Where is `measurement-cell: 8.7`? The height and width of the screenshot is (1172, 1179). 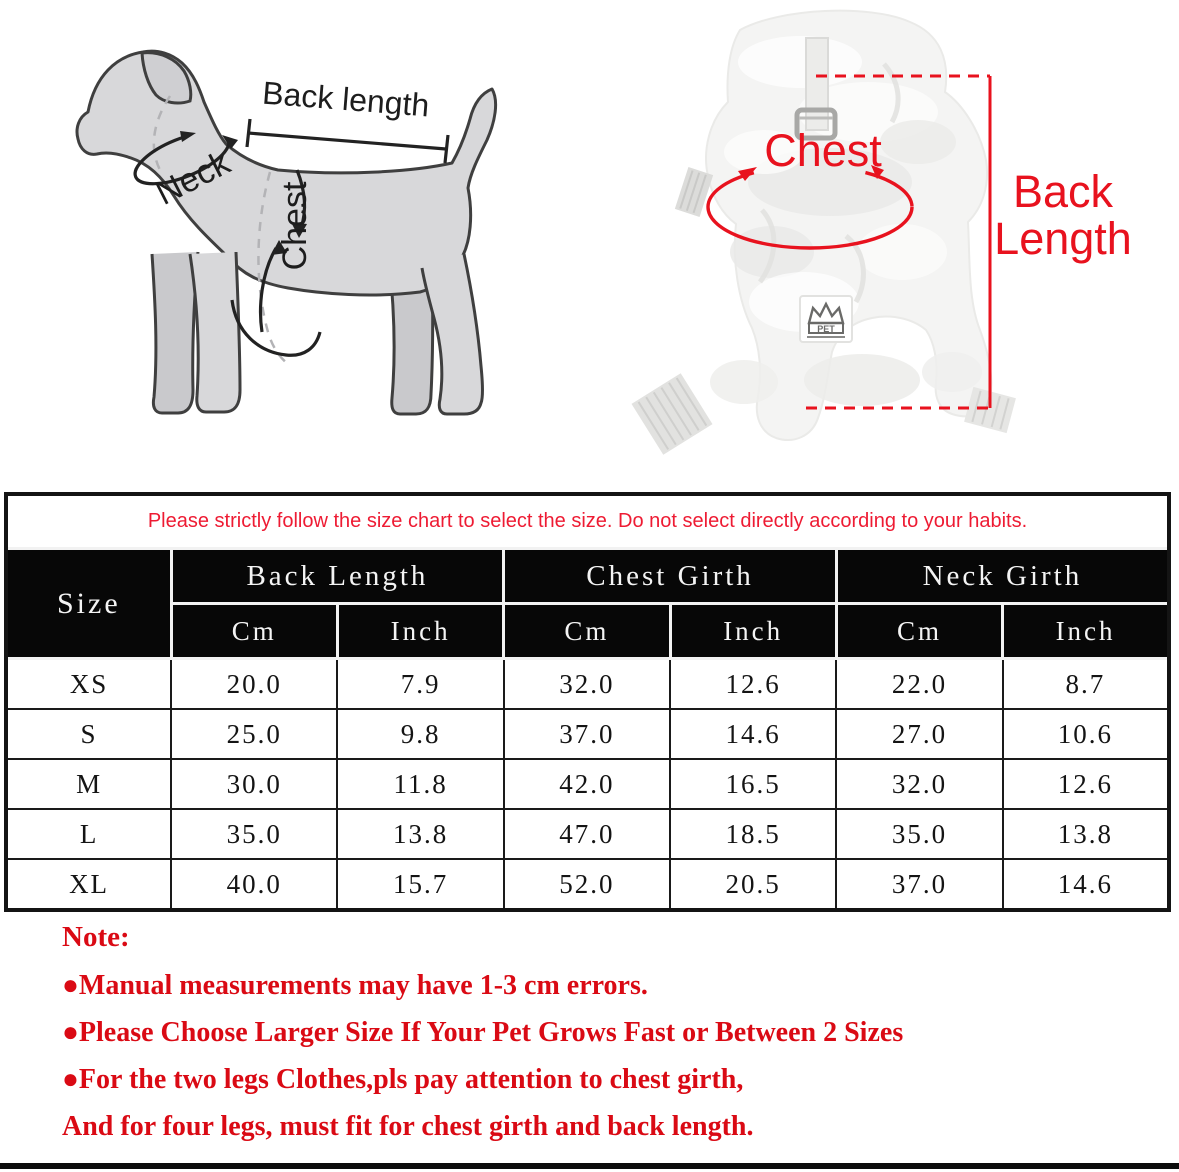 measurement-cell: 8.7 is located at coordinates (1086, 683).